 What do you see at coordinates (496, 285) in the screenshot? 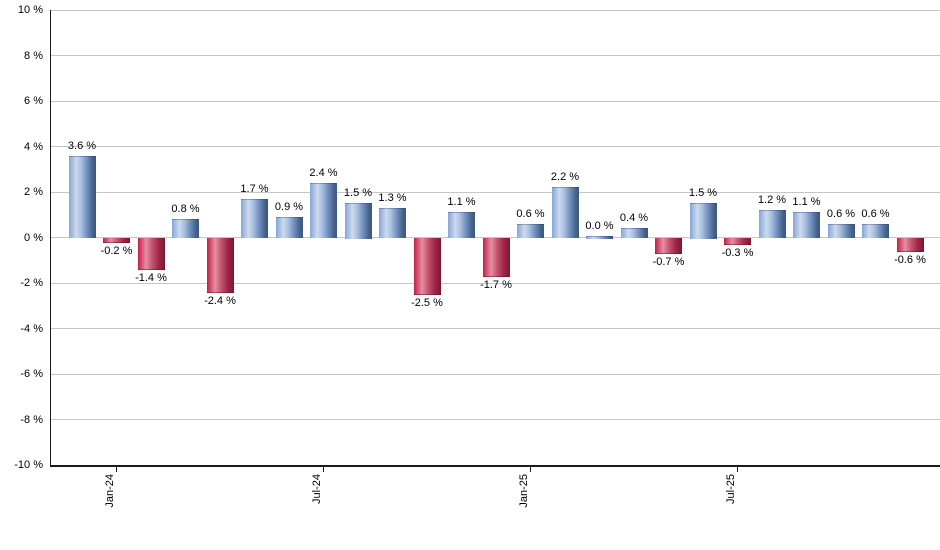
I see `bar-value-label: -1.7 %` at bounding box center [496, 285].